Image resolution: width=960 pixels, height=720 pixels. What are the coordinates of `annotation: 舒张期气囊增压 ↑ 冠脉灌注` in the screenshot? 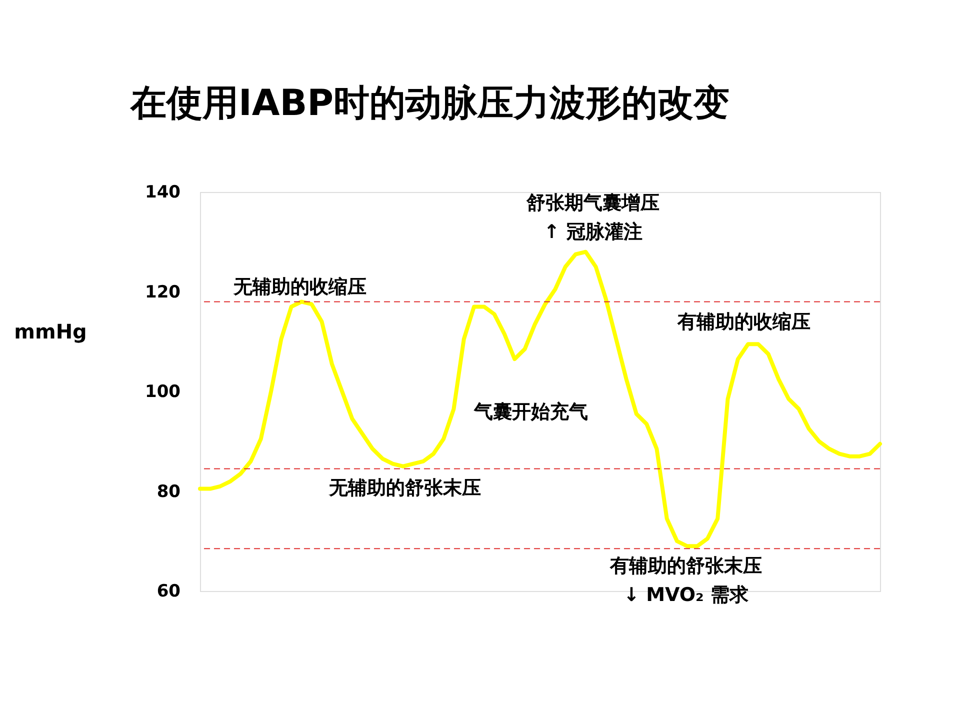 It's located at (593, 217).